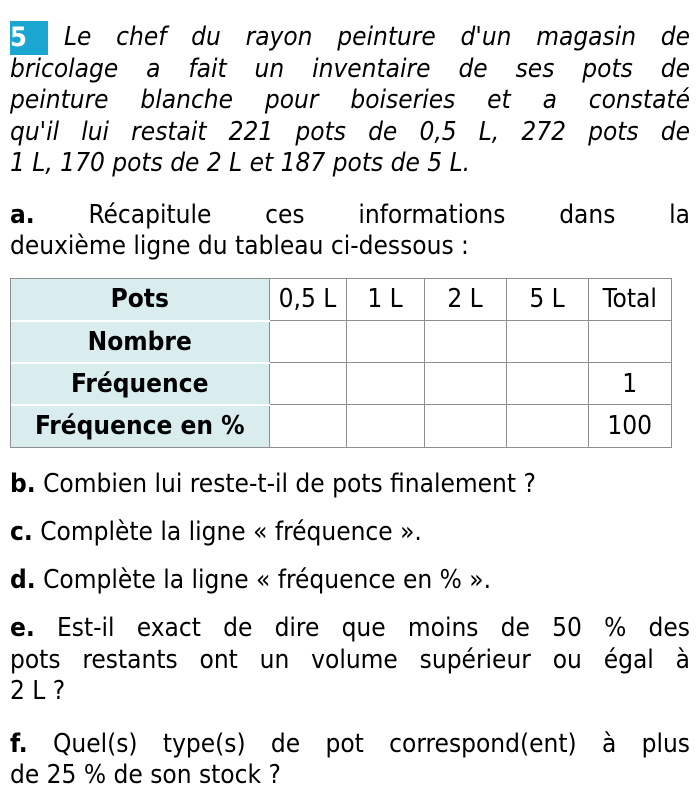 The width and height of the screenshot is (700, 800). I want to click on cell-frequence-pct-1l, so click(385, 425).